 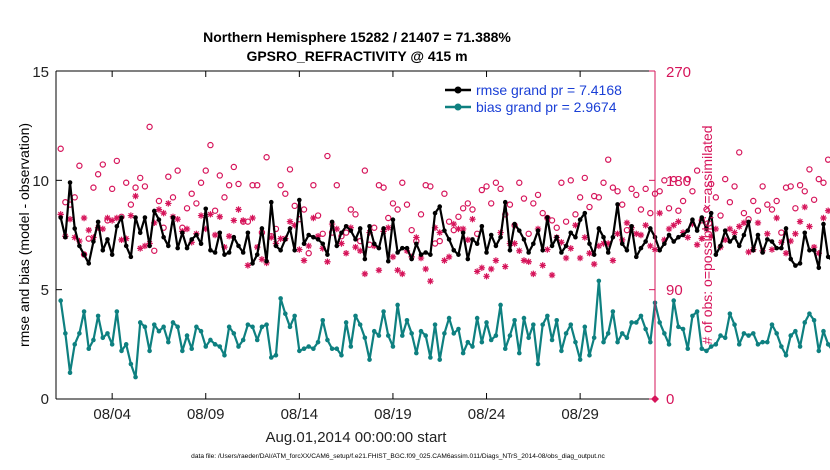 I want to click on right-axis-zero-marker, so click(x=655, y=399).